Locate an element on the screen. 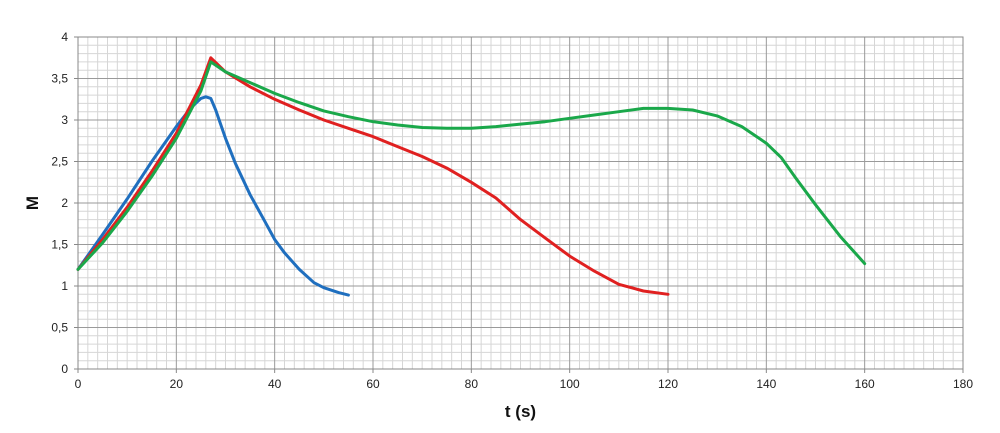 The image size is (1000, 433). y-tick-label: 2 is located at coordinates (64, 203).